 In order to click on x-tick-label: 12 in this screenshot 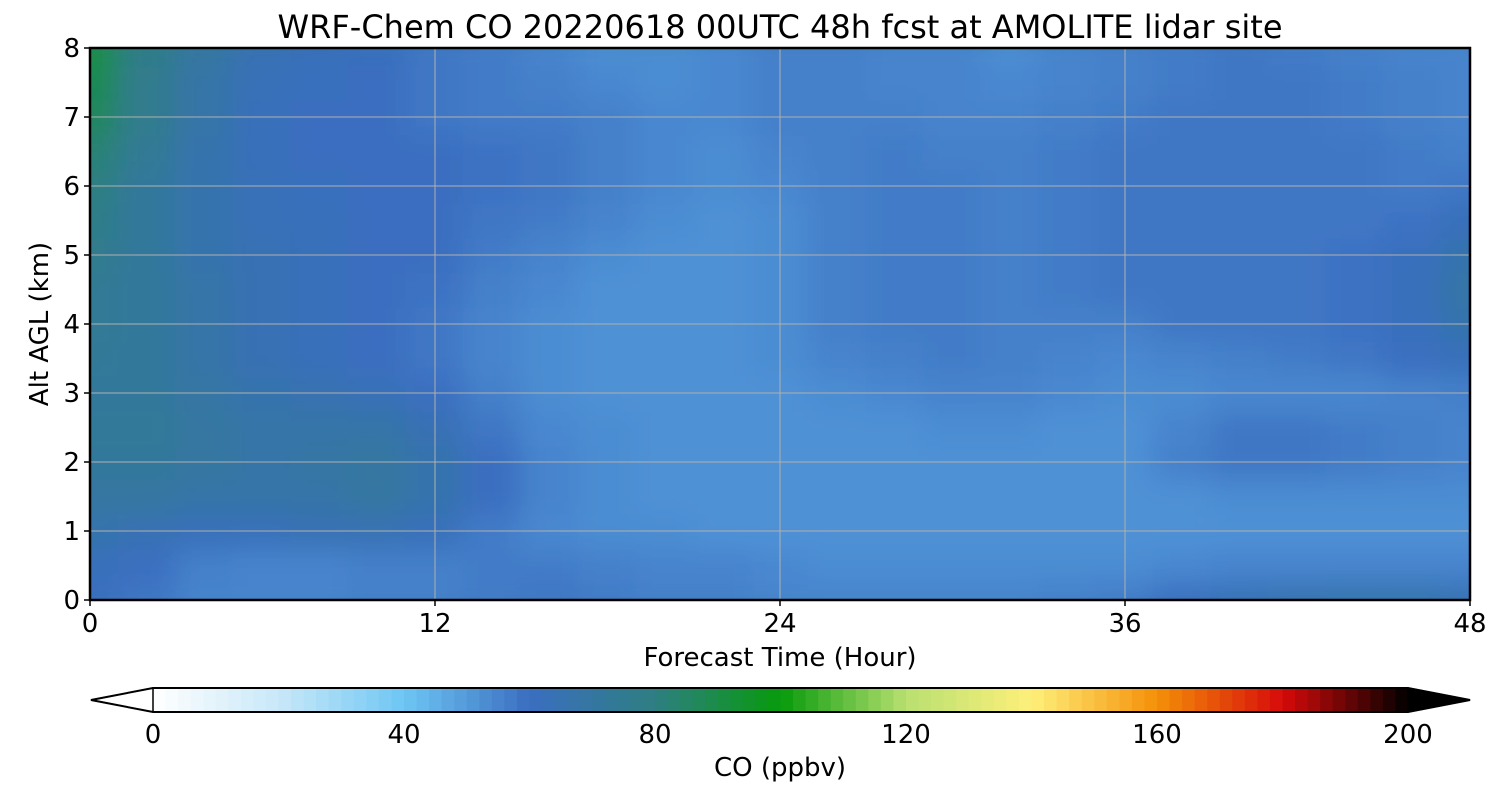, I will do `click(434, 624)`.